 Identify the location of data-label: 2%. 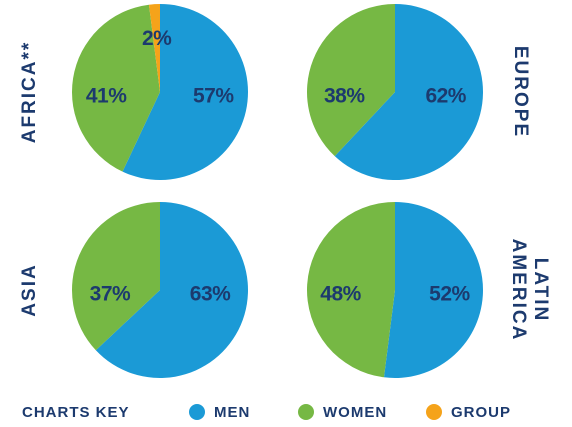
(157, 38).